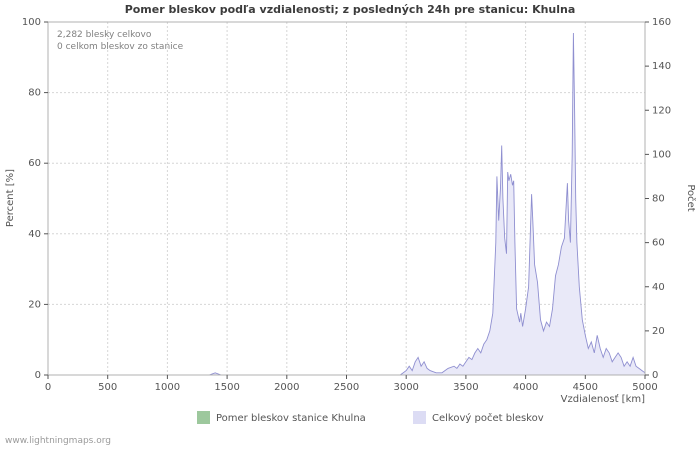  Describe the element at coordinates (226, 387) in the screenshot. I see `x-tick-label: 1500` at that location.